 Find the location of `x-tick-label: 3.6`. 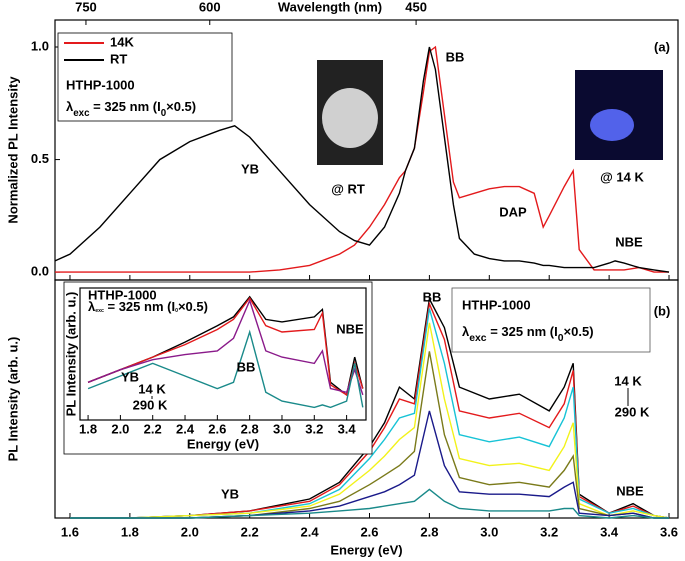

x-tick-label: 3.6 is located at coordinates (669, 531).